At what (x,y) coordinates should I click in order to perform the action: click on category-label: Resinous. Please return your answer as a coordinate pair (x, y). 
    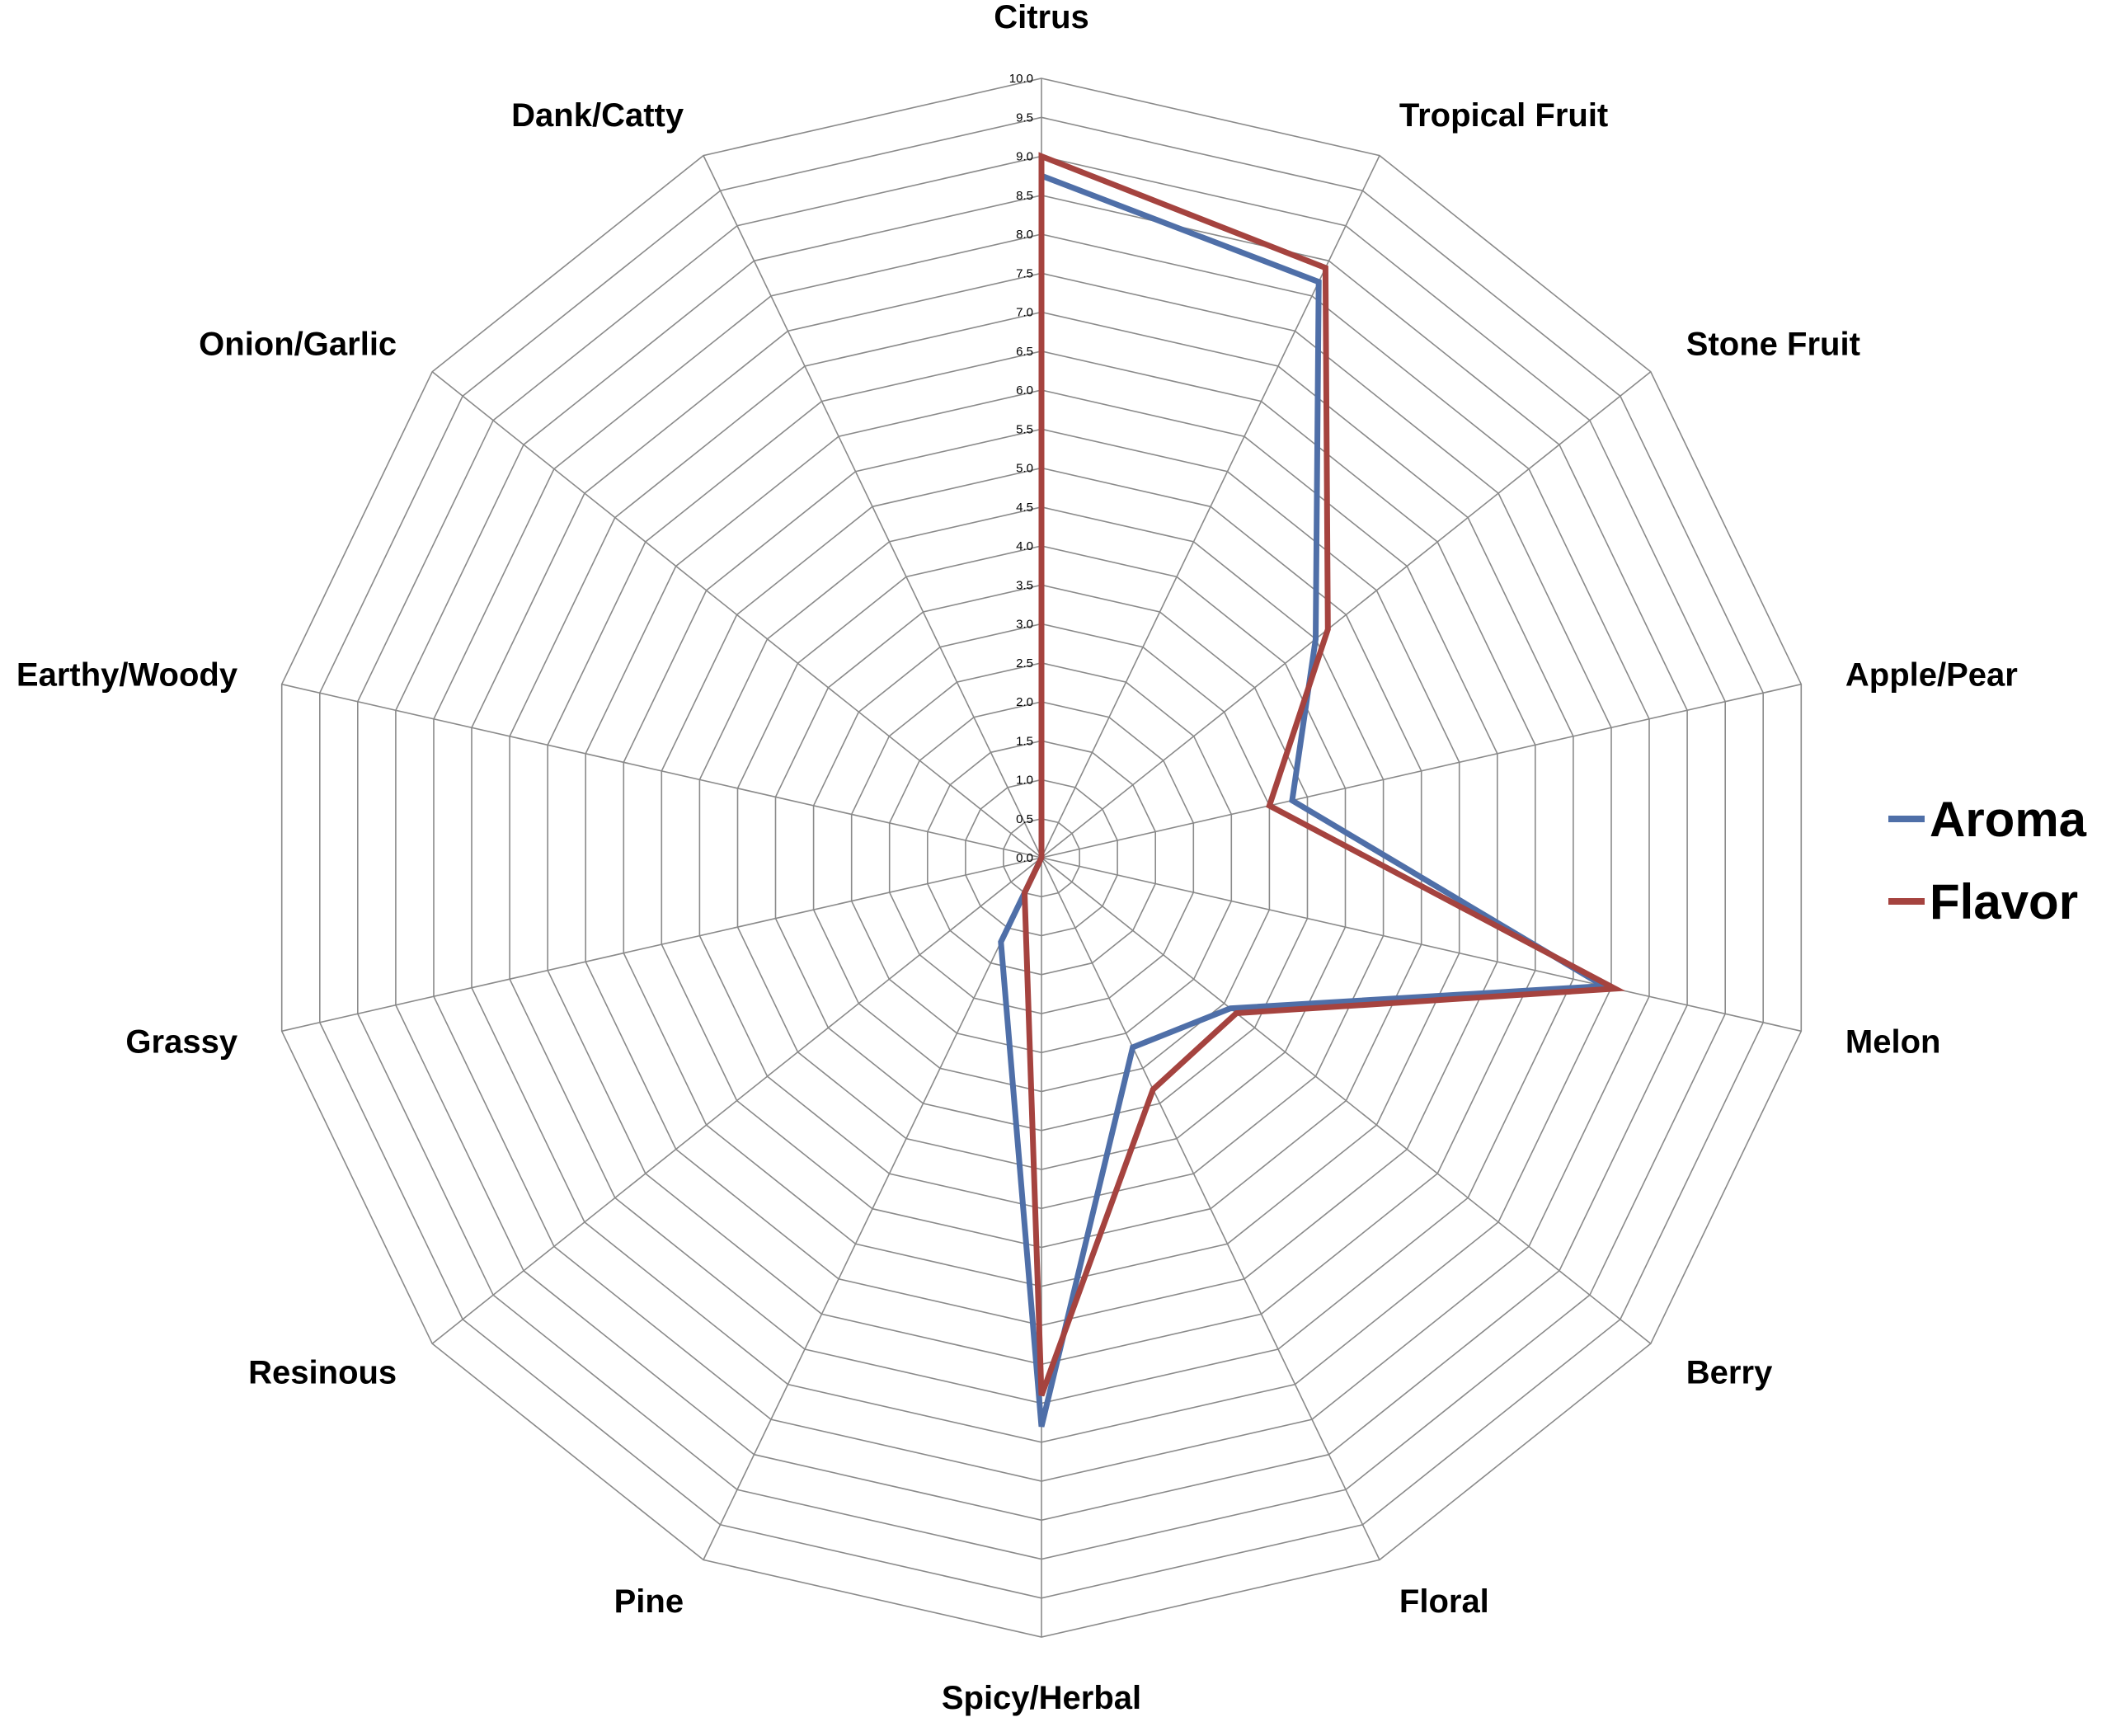
    Looking at the image, I should click on (323, 1373).